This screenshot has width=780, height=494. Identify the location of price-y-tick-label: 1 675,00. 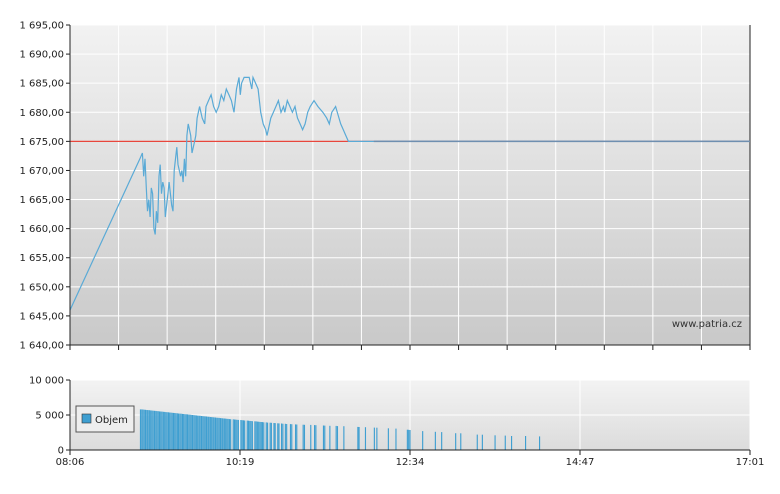
(41, 142).